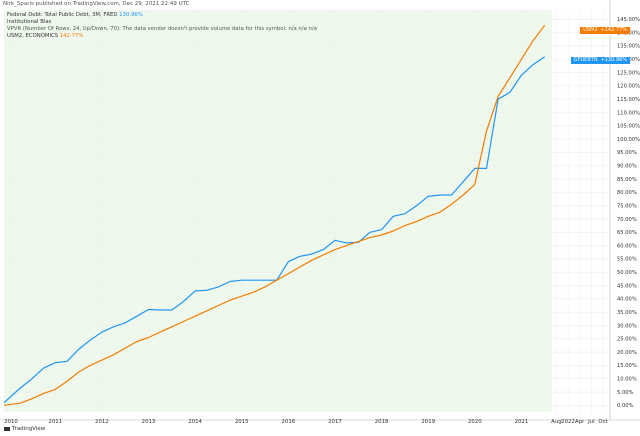  Describe the element at coordinates (628, 73) in the screenshot. I see `y-tick-label: 125.00%` at that location.